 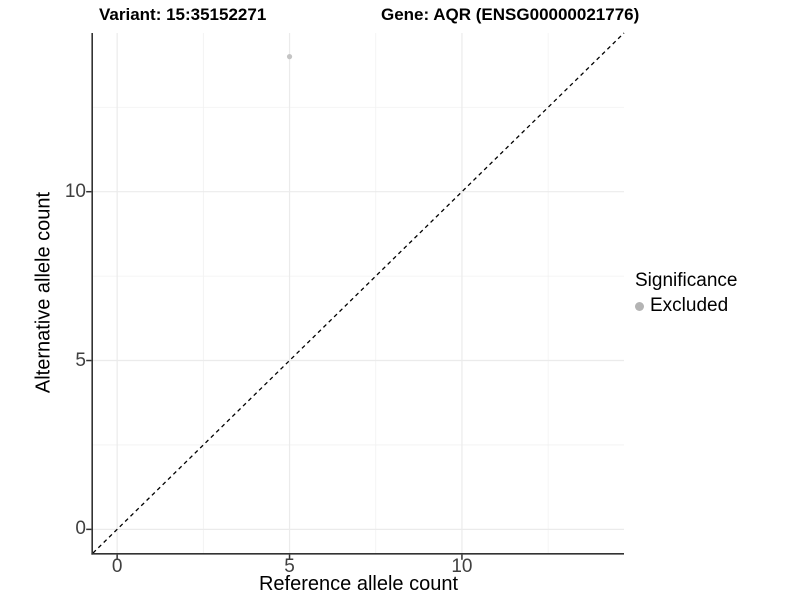 What do you see at coordinates (689, 305) in the screenshot?
I see `legend-entry-label: Excluded` at bounding box center [689, 305].